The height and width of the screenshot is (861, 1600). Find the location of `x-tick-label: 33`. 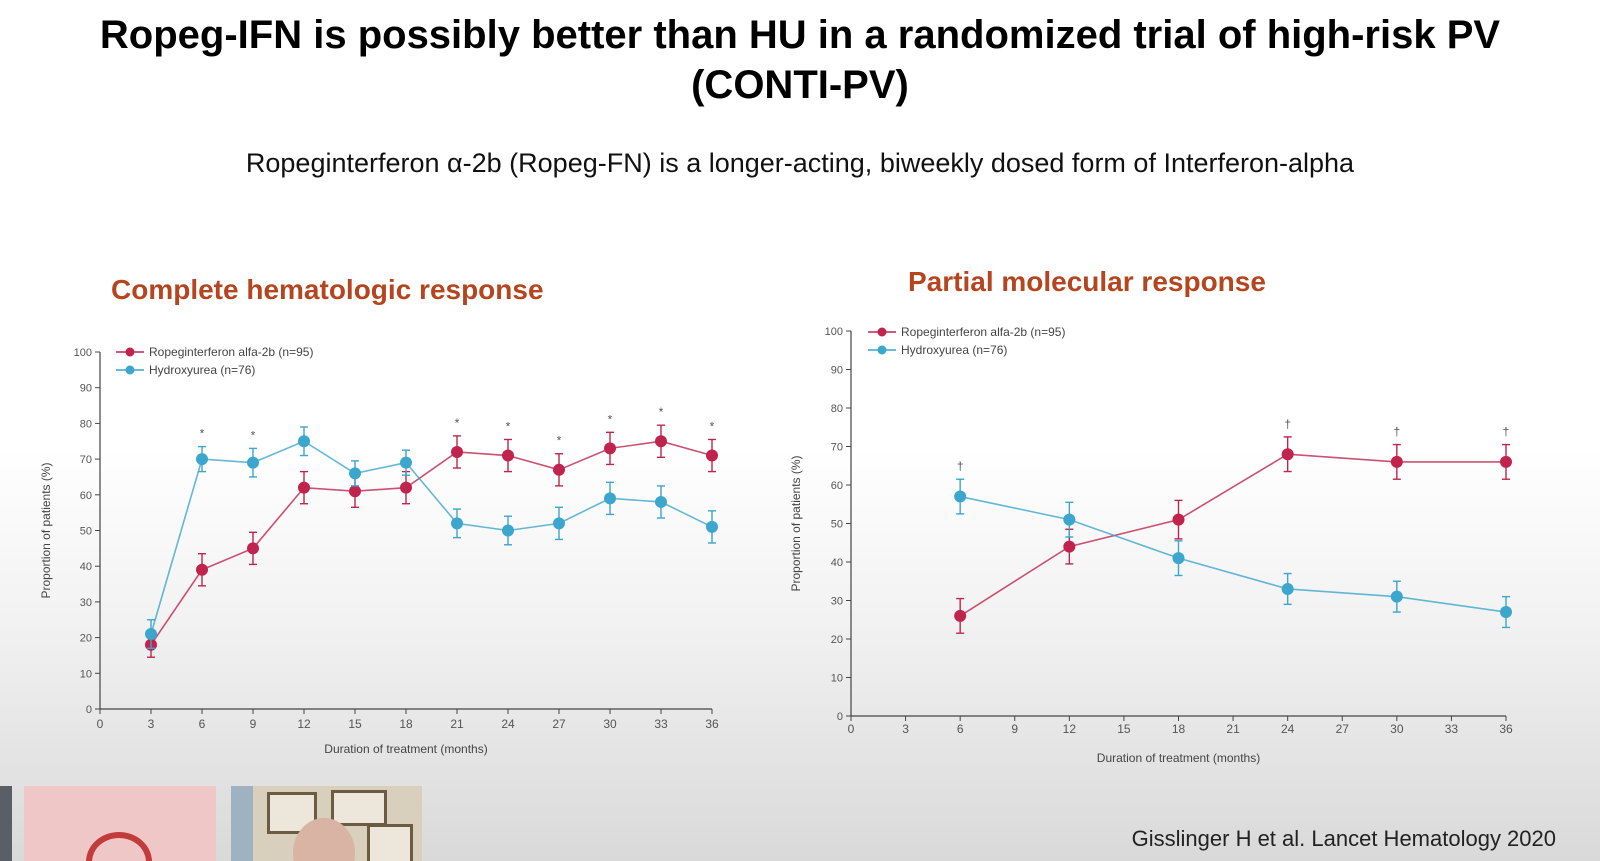

x-tick-label: 33 is located at coordinates (1452, 729).